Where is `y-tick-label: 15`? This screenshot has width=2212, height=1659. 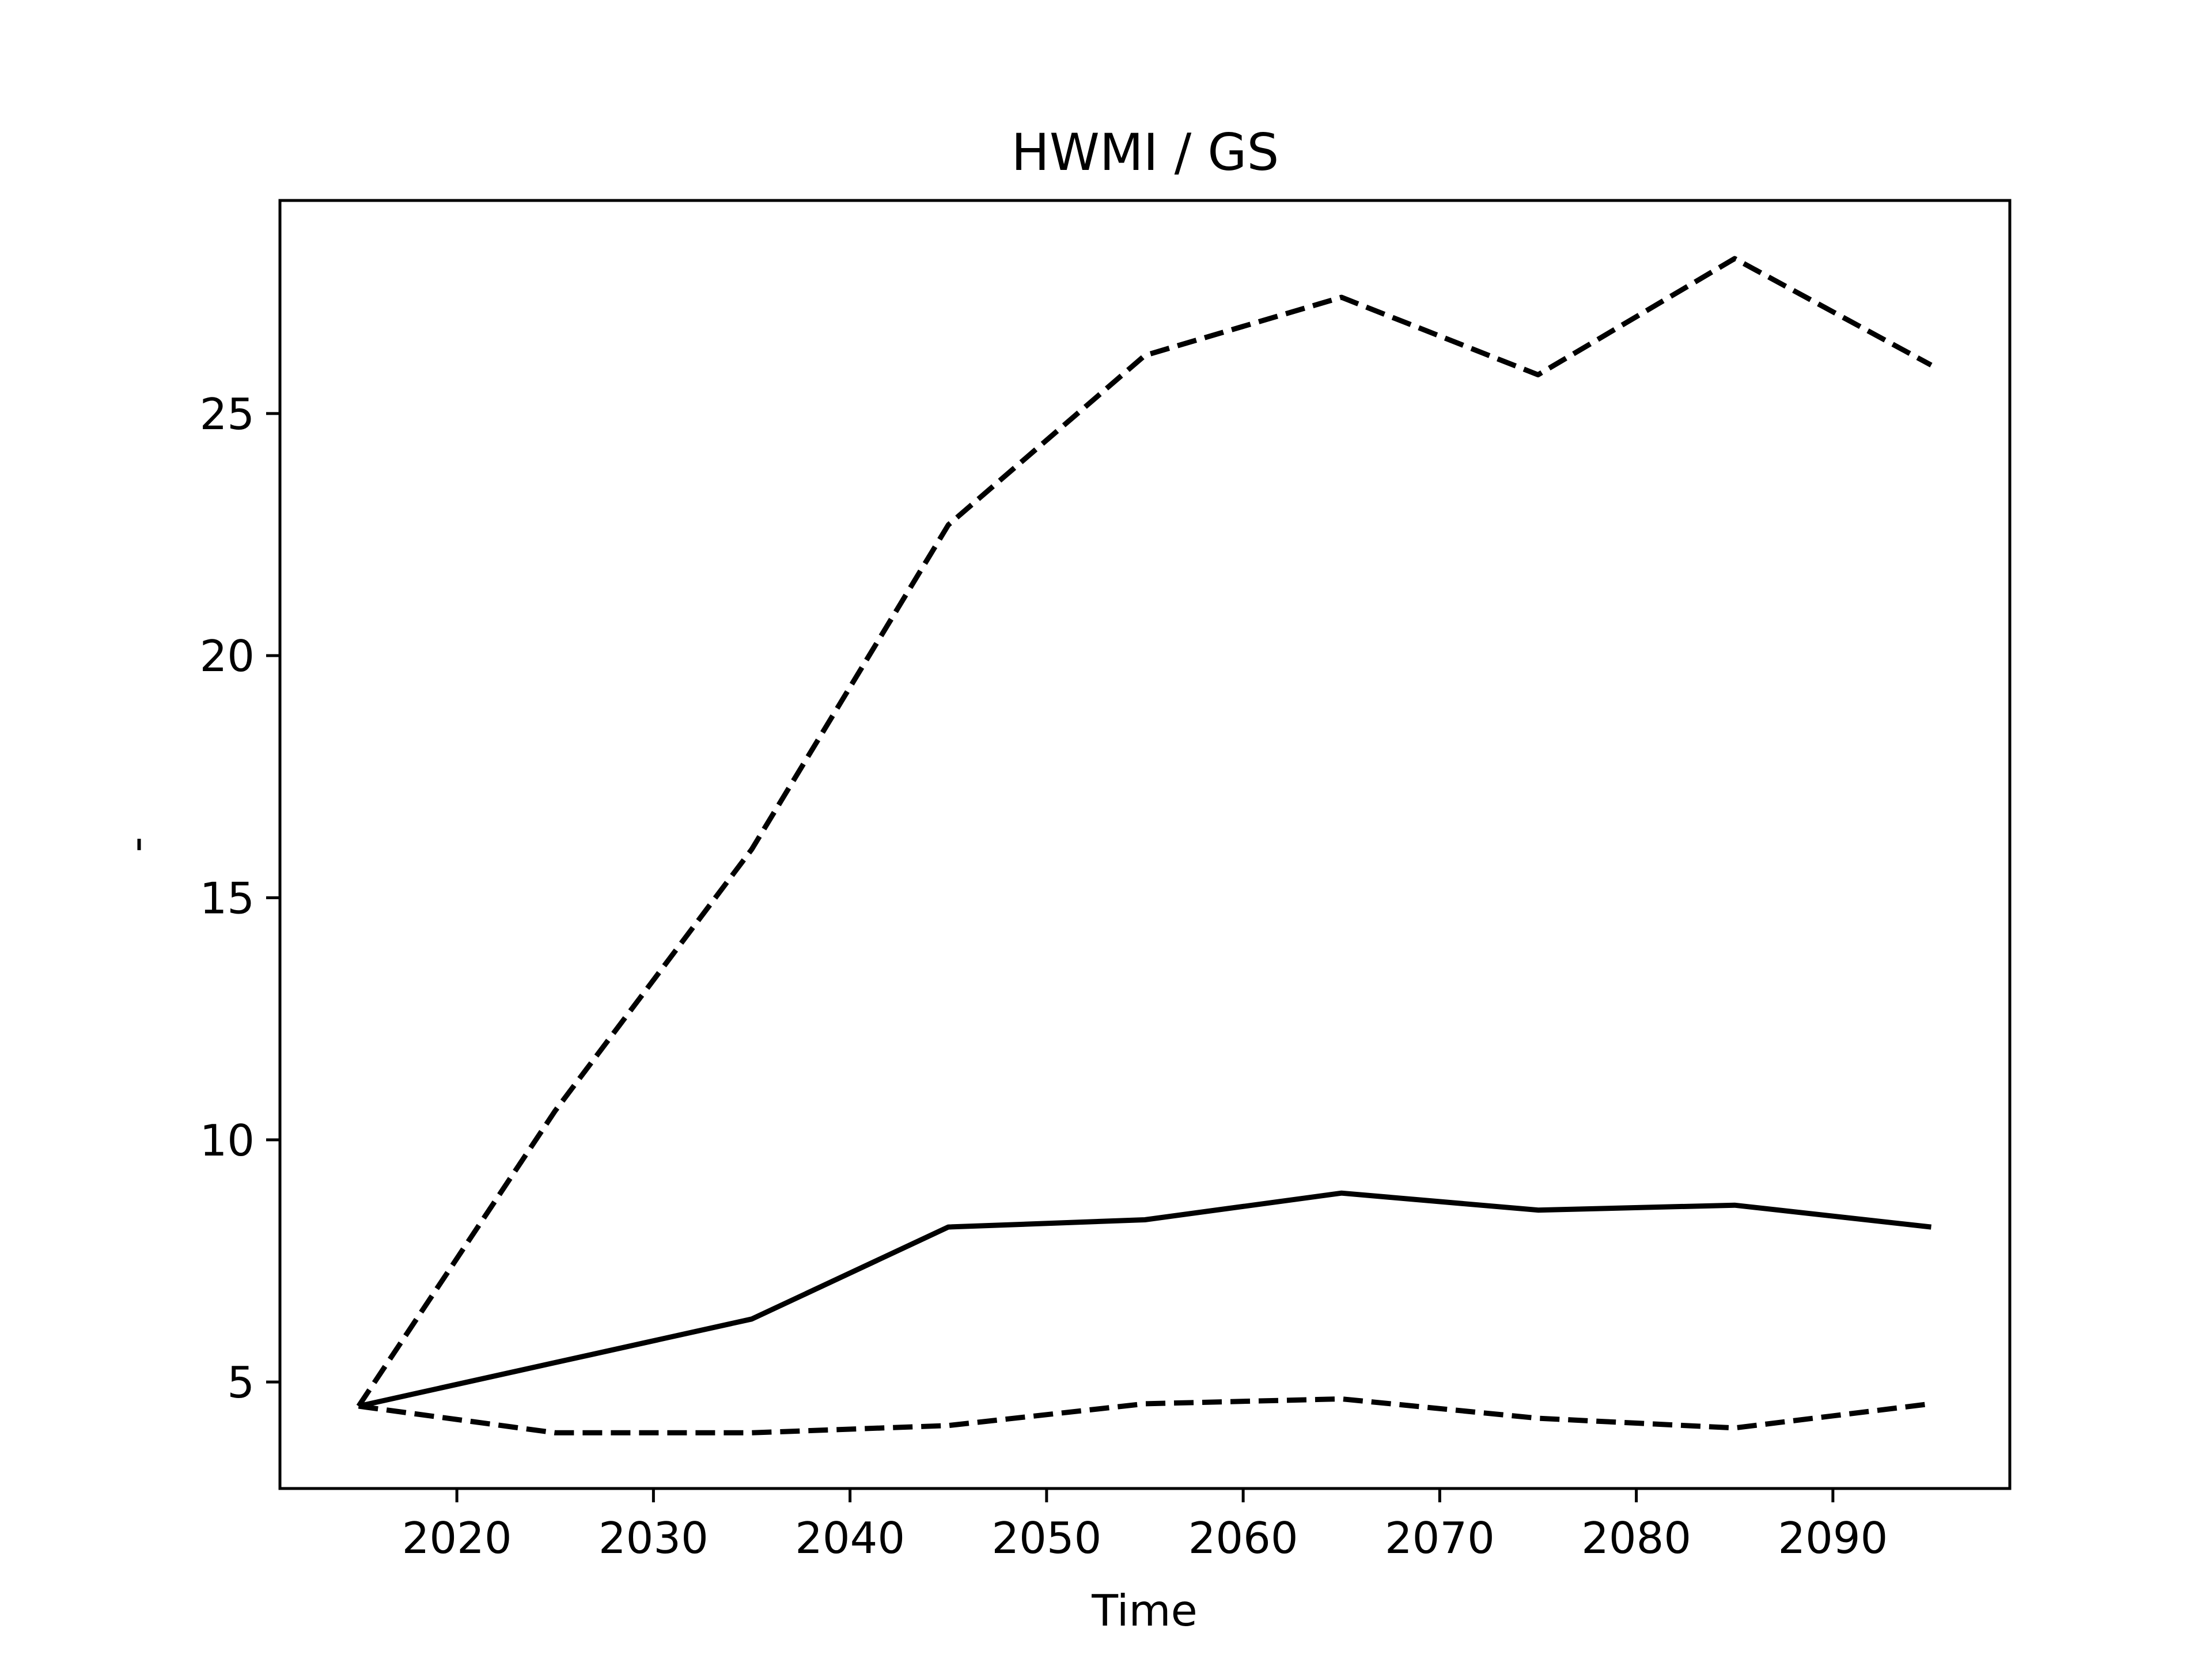 y-tick-label: 15 is located at coordinates (227, 898).